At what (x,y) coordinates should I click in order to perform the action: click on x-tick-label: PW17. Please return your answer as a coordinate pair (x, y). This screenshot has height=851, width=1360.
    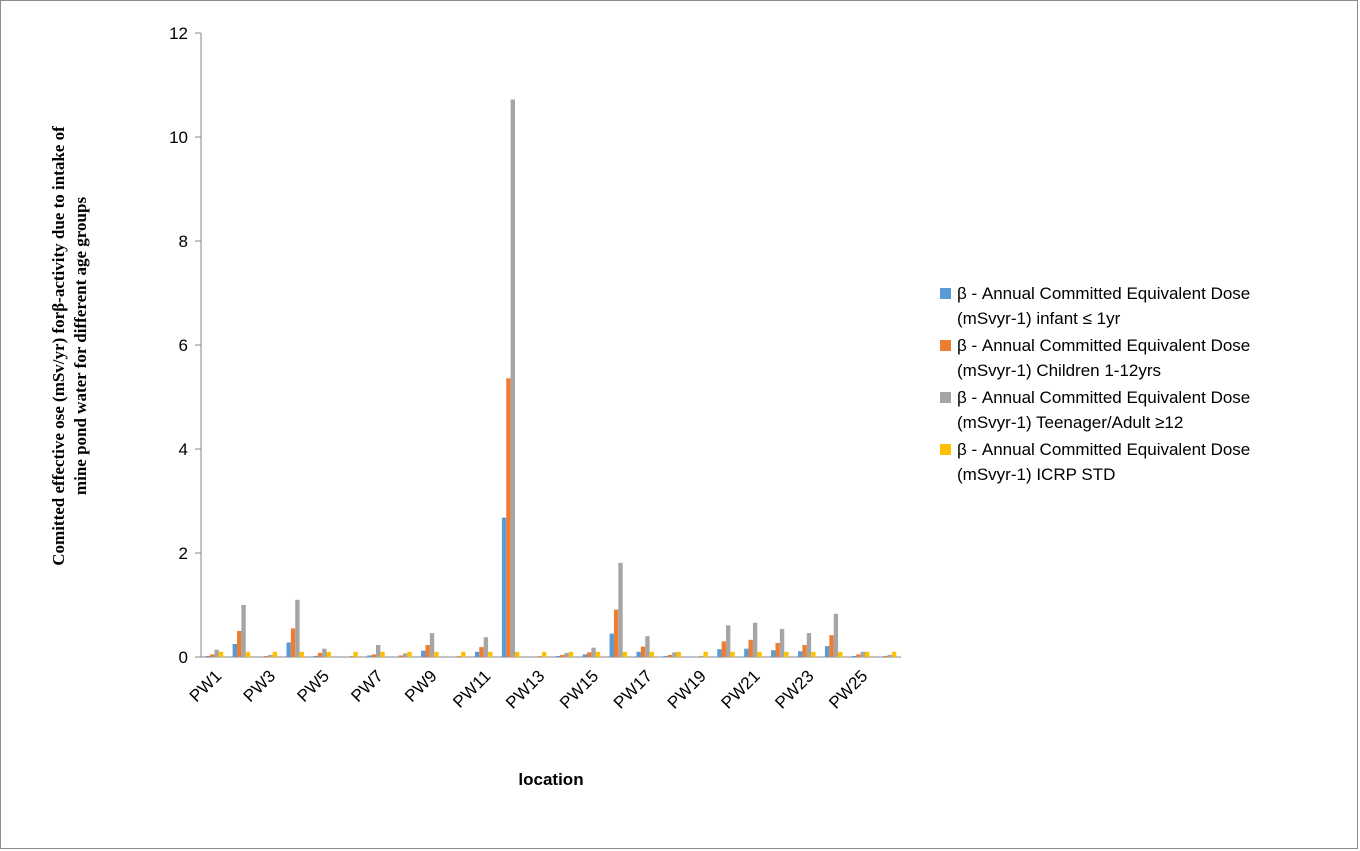
    Looking at the image, I should click on (633, 689).